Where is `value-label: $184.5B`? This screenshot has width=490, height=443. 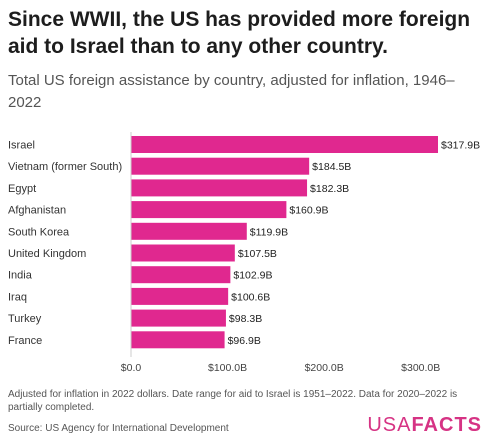
value-label: $184.5B is located at coordinates (331, 167).